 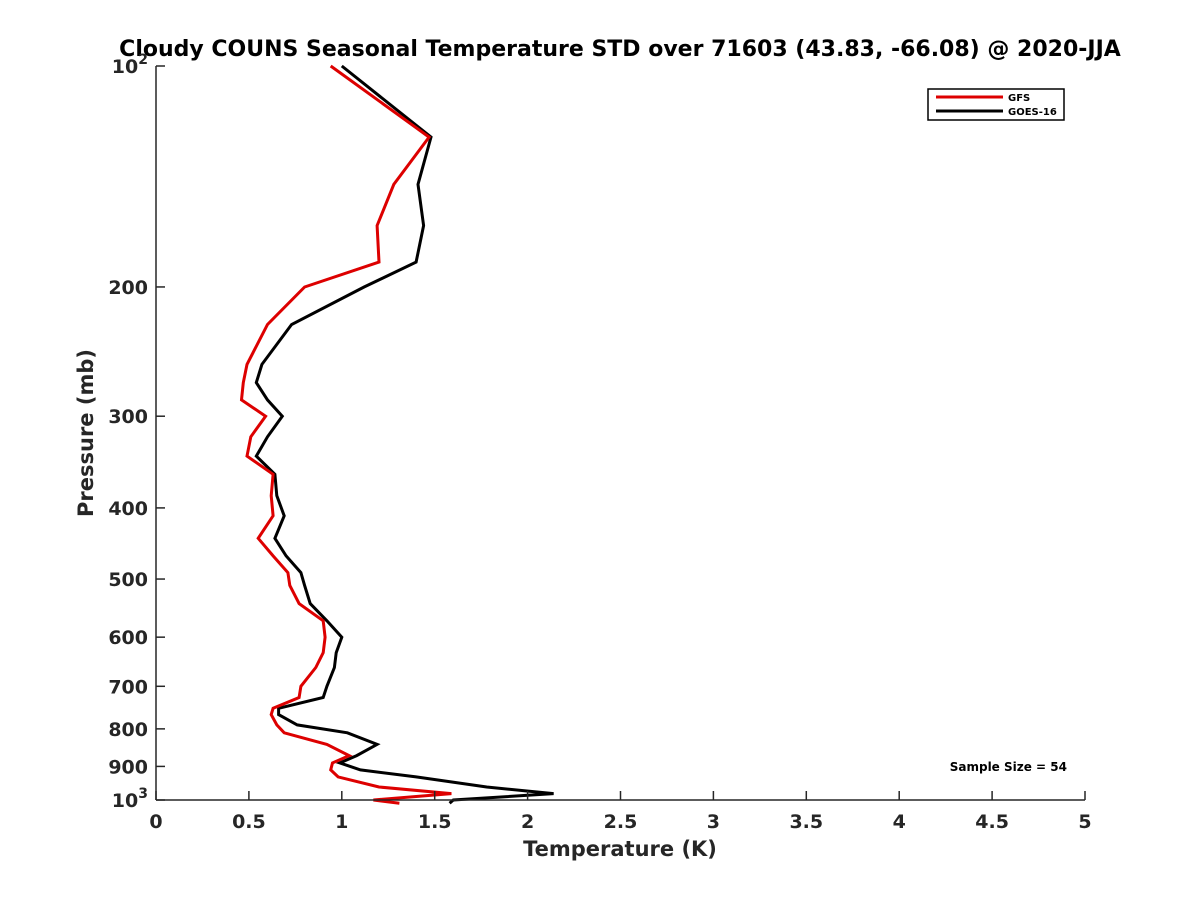 What do you see at coordinates (899, 822) in the screenshot?
I see `x-tick-label: 4` at bounding box center [899, 822].